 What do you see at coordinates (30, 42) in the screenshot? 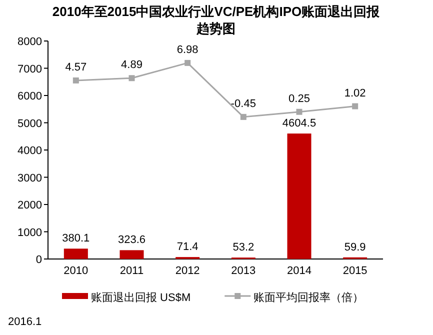
I see `y-tick-label: 8000` at bounding box center [30, 42].